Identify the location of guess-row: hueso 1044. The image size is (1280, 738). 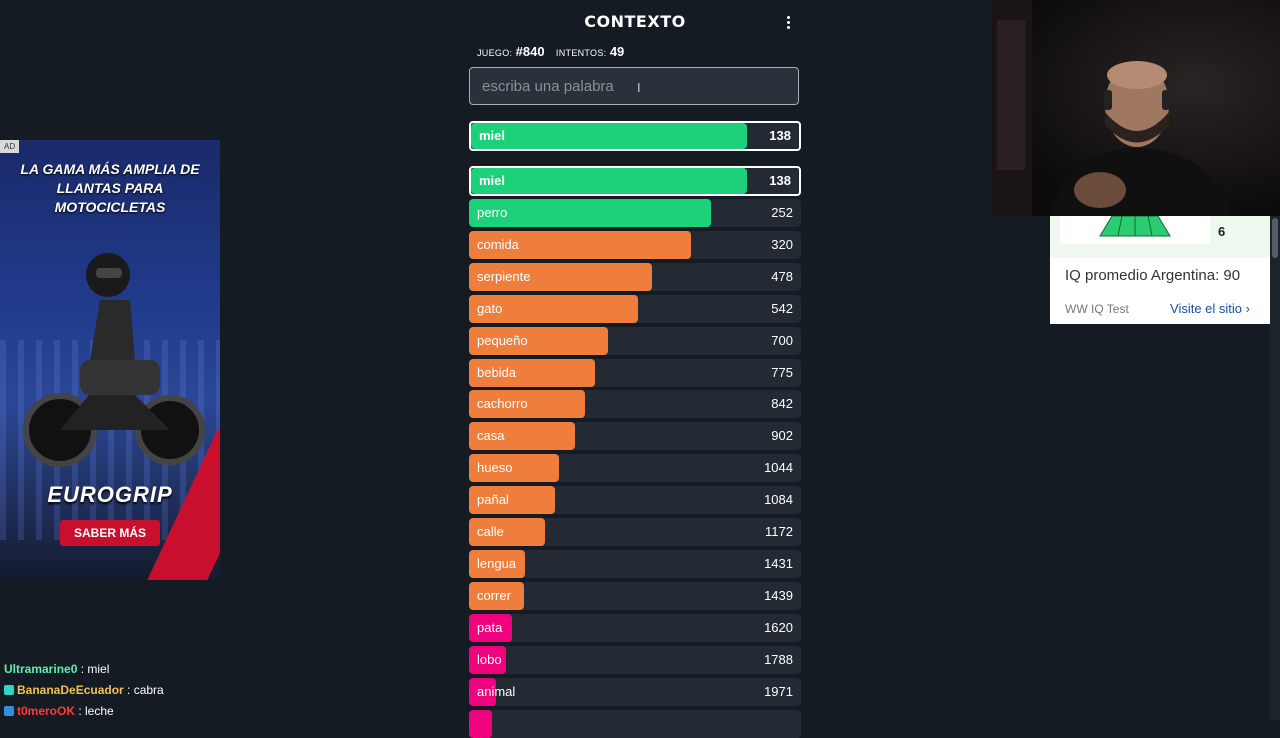
(635, 468).